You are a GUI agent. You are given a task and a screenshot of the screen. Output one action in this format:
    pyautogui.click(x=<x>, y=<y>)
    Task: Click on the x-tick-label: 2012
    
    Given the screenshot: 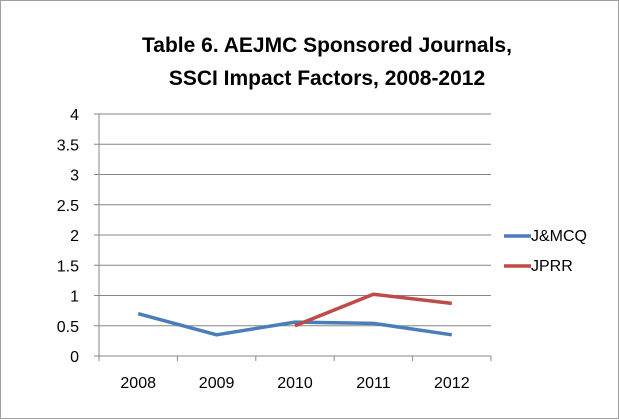 What is the action you would take?
    pyautogui.click(x=452, y=383)
    